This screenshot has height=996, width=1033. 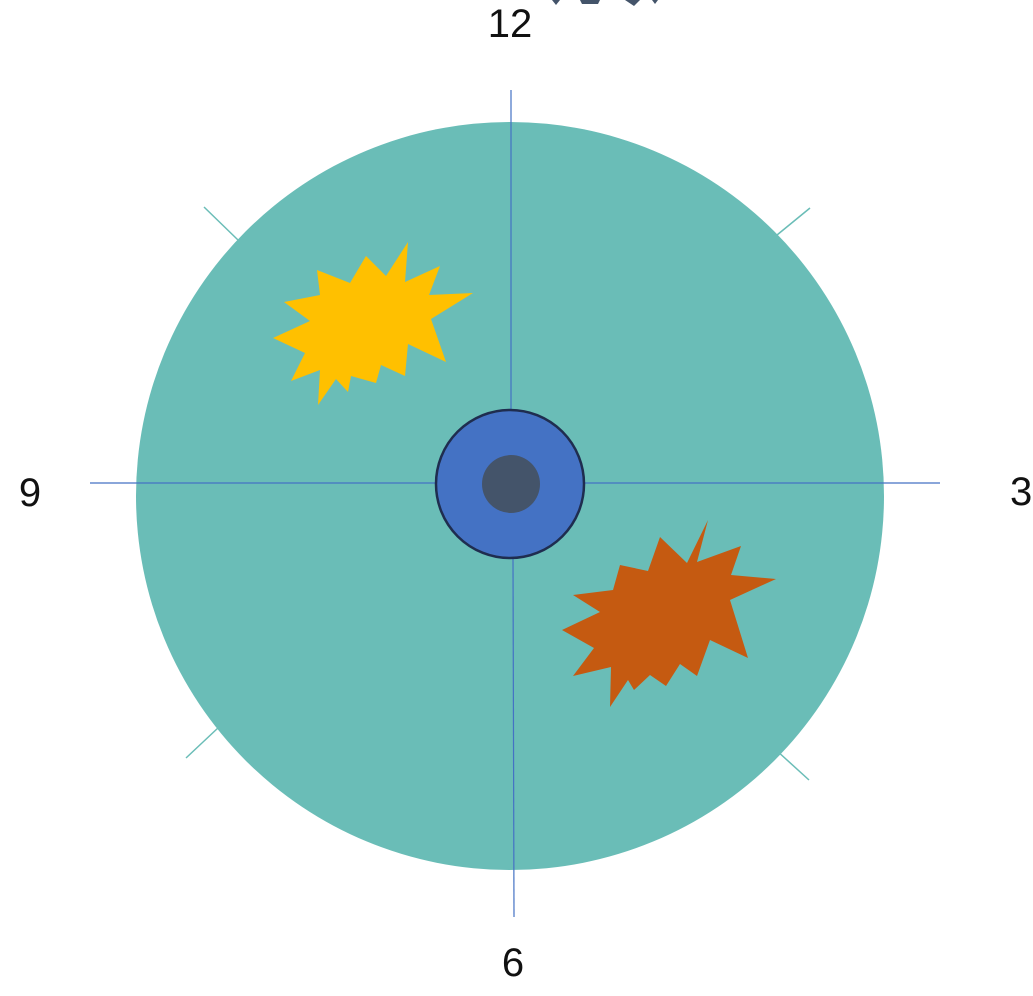 I want to click on orange-burst-icon, so click(x=669, y=613).